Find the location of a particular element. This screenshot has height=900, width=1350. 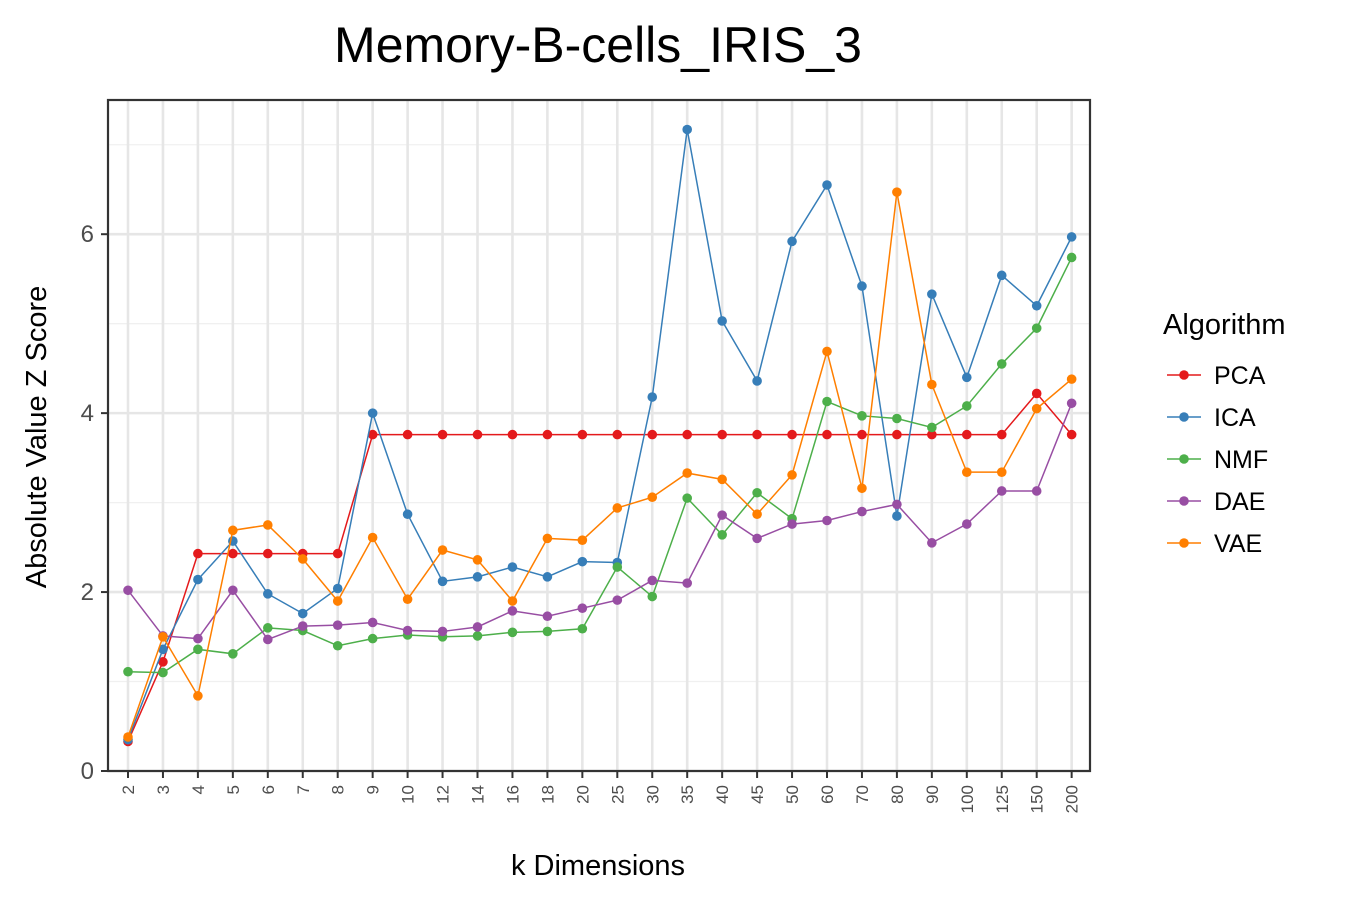

y-tick-label: 6 is located at coordinates (87, 234).